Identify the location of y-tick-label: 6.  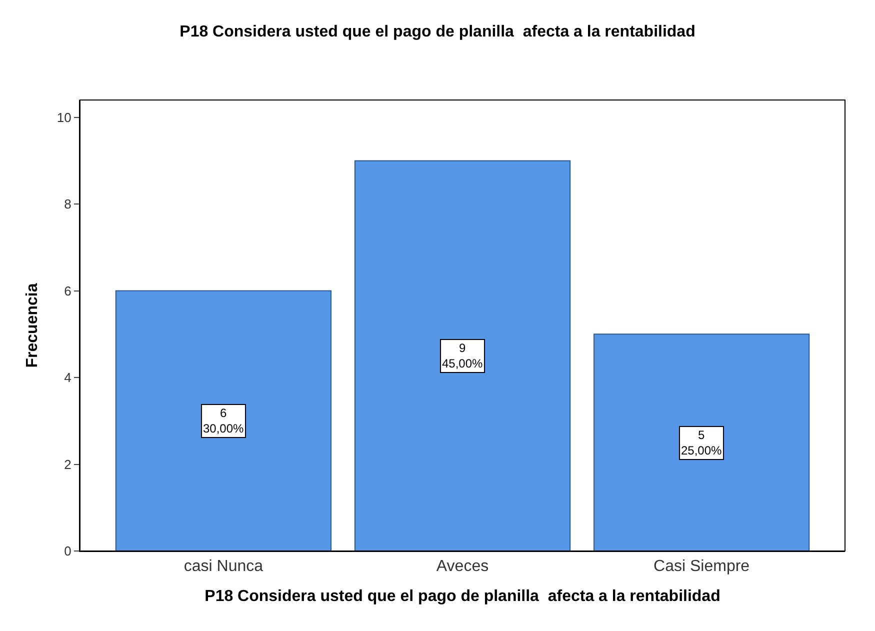
(68, 290).